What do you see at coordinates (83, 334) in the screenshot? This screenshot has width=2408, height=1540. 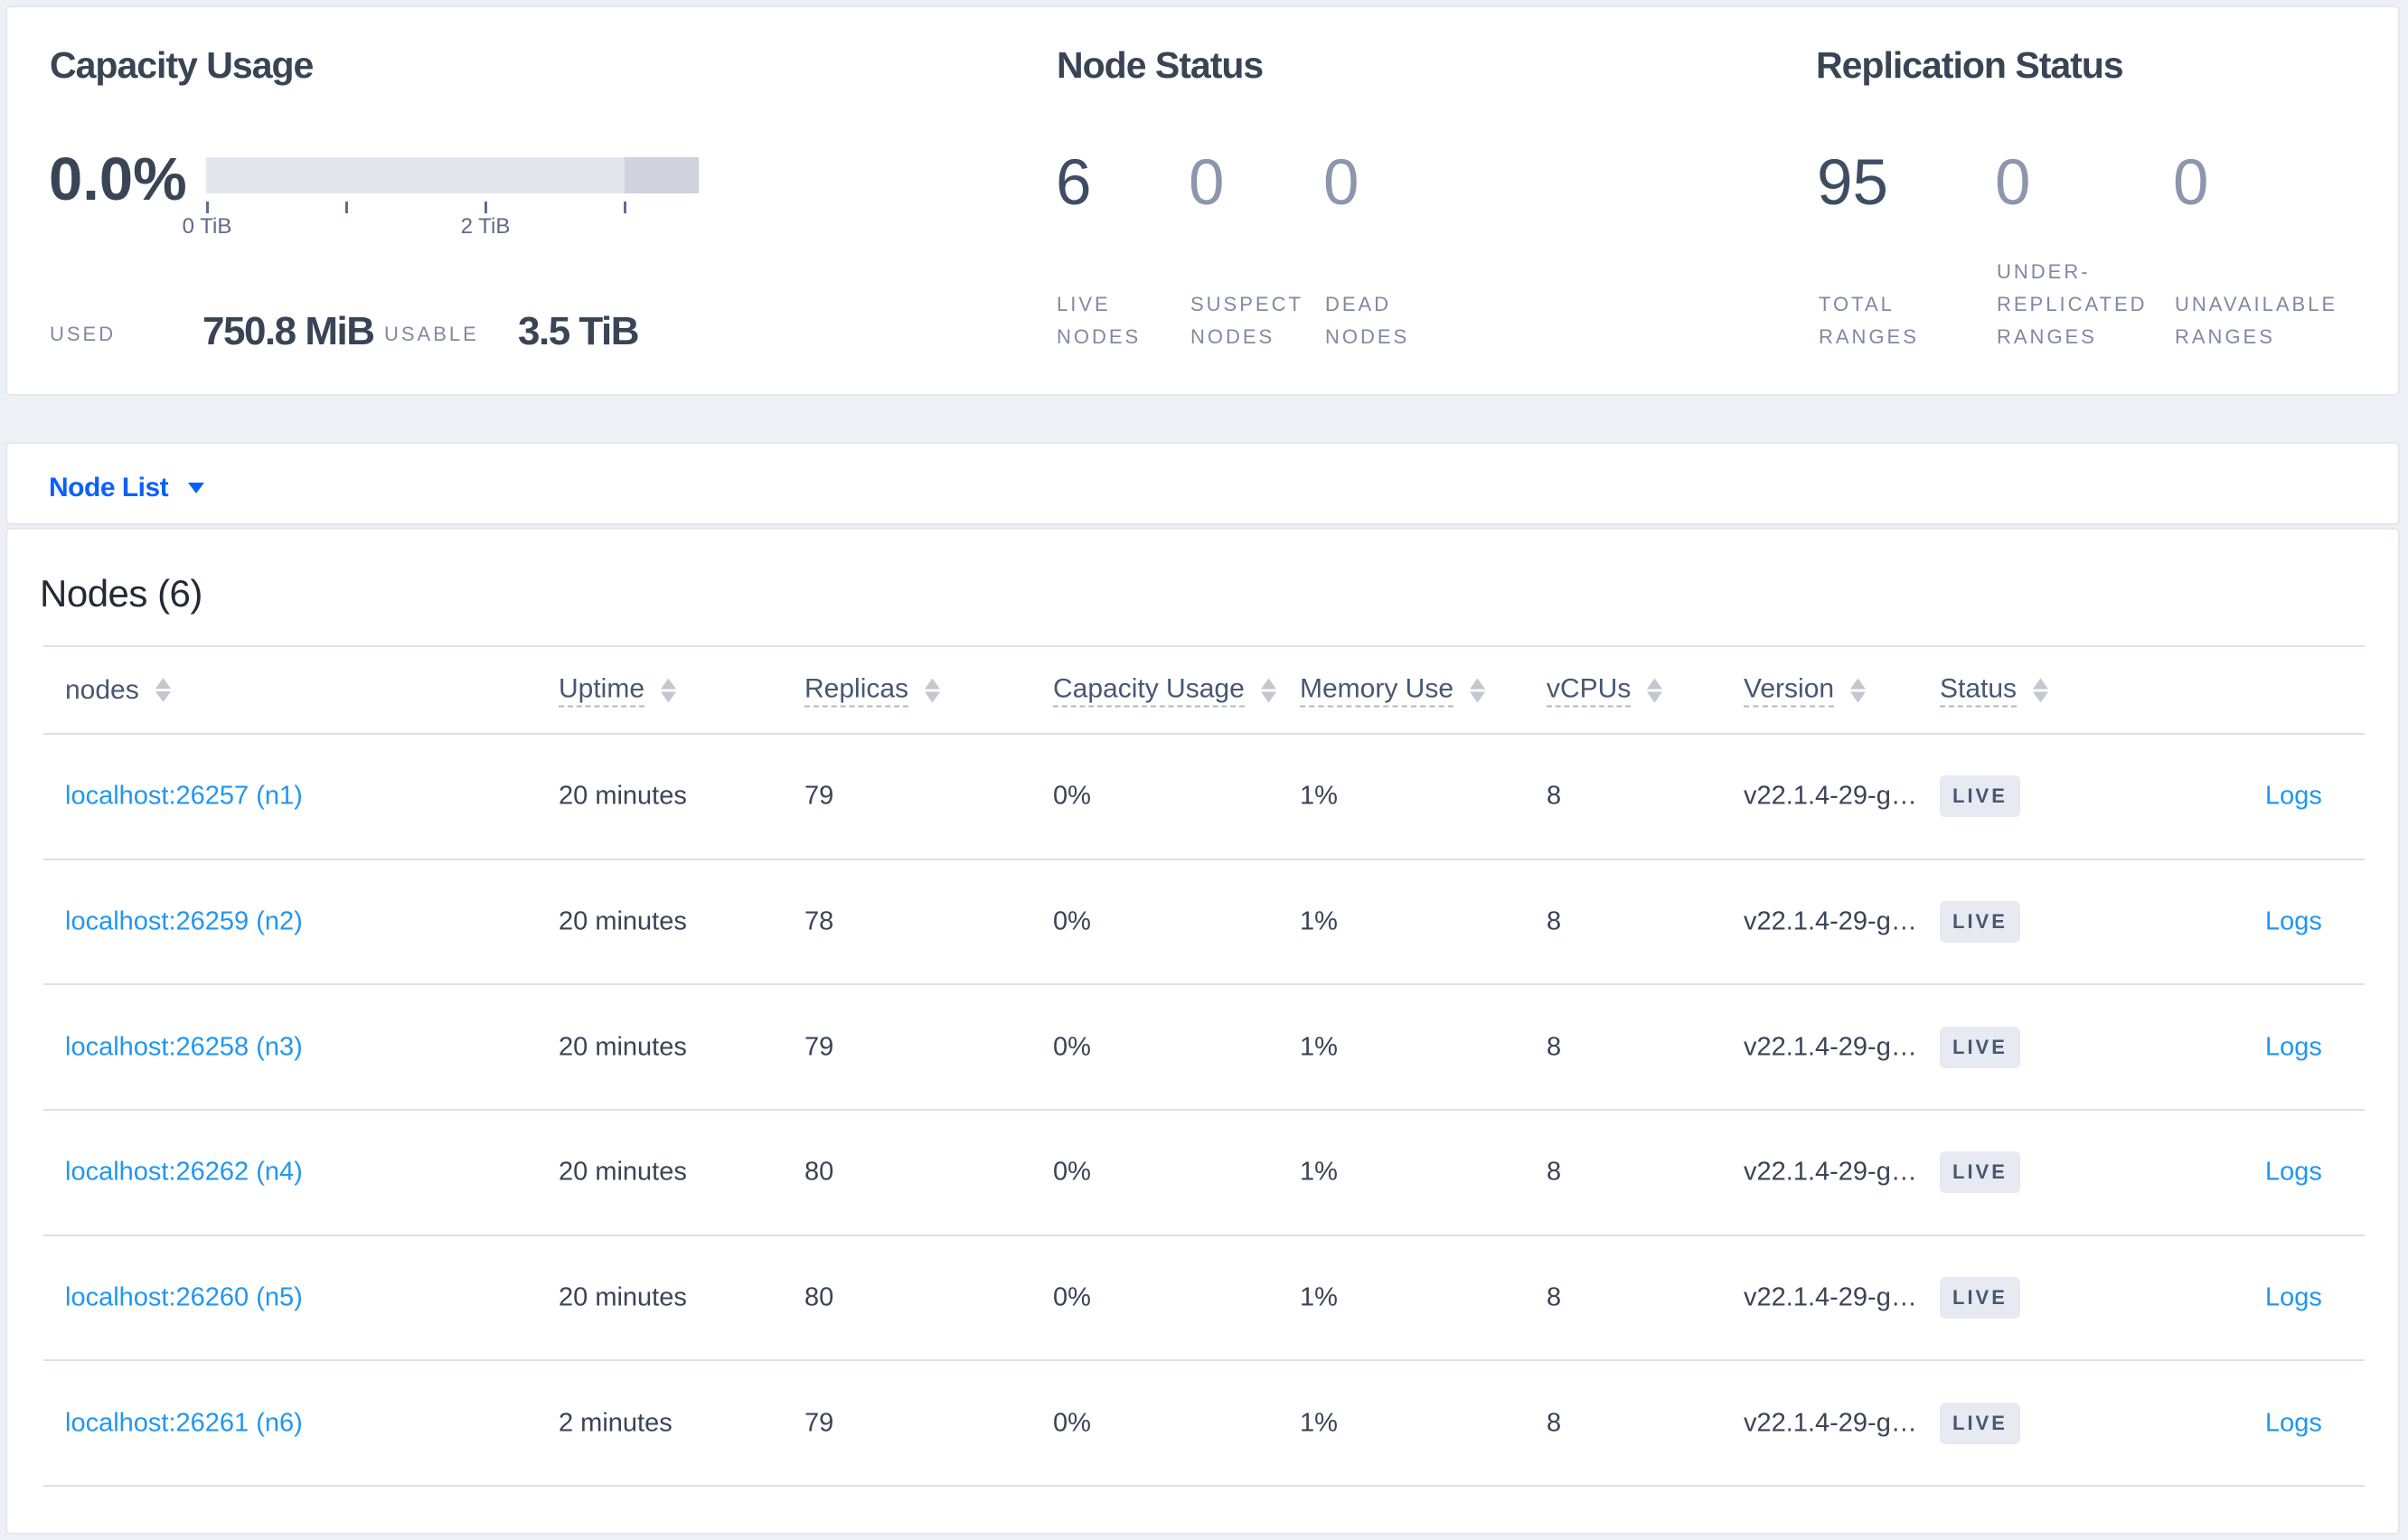 I see `capacity-used-label: USED` at bounding box center [83, 334].